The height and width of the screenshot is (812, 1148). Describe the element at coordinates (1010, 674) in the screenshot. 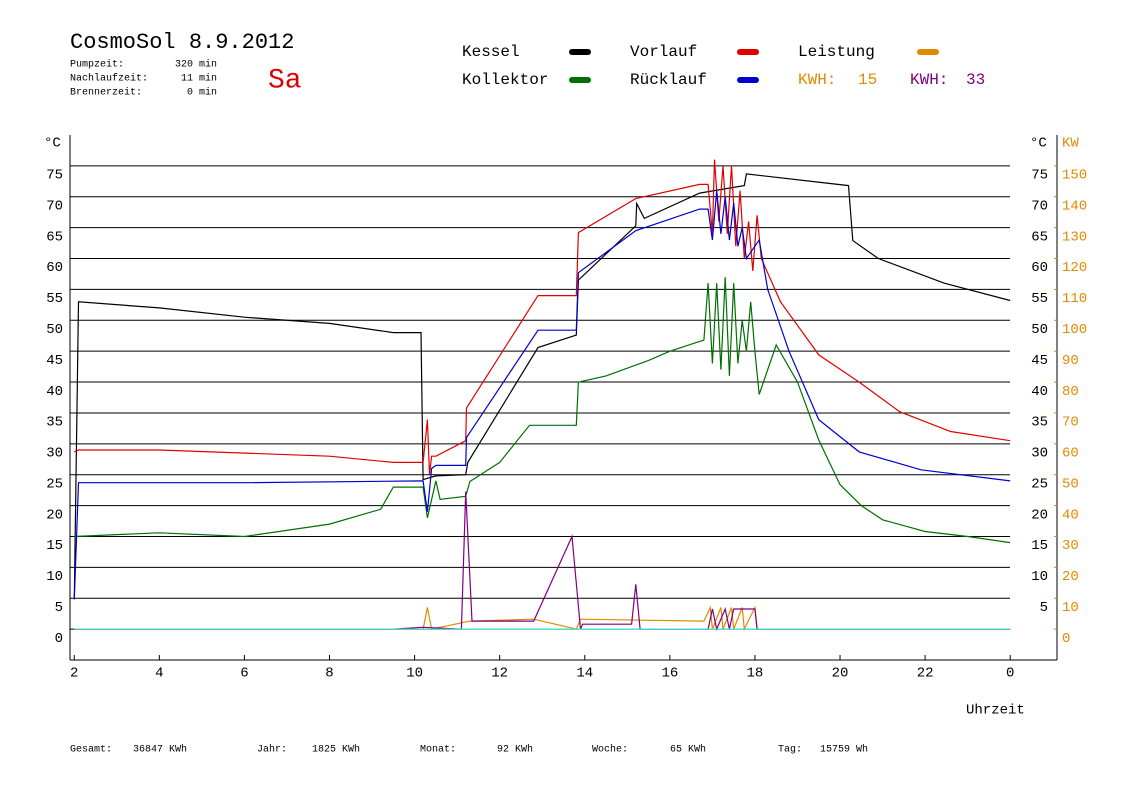

I see `x-tick-label: 0` at that location.